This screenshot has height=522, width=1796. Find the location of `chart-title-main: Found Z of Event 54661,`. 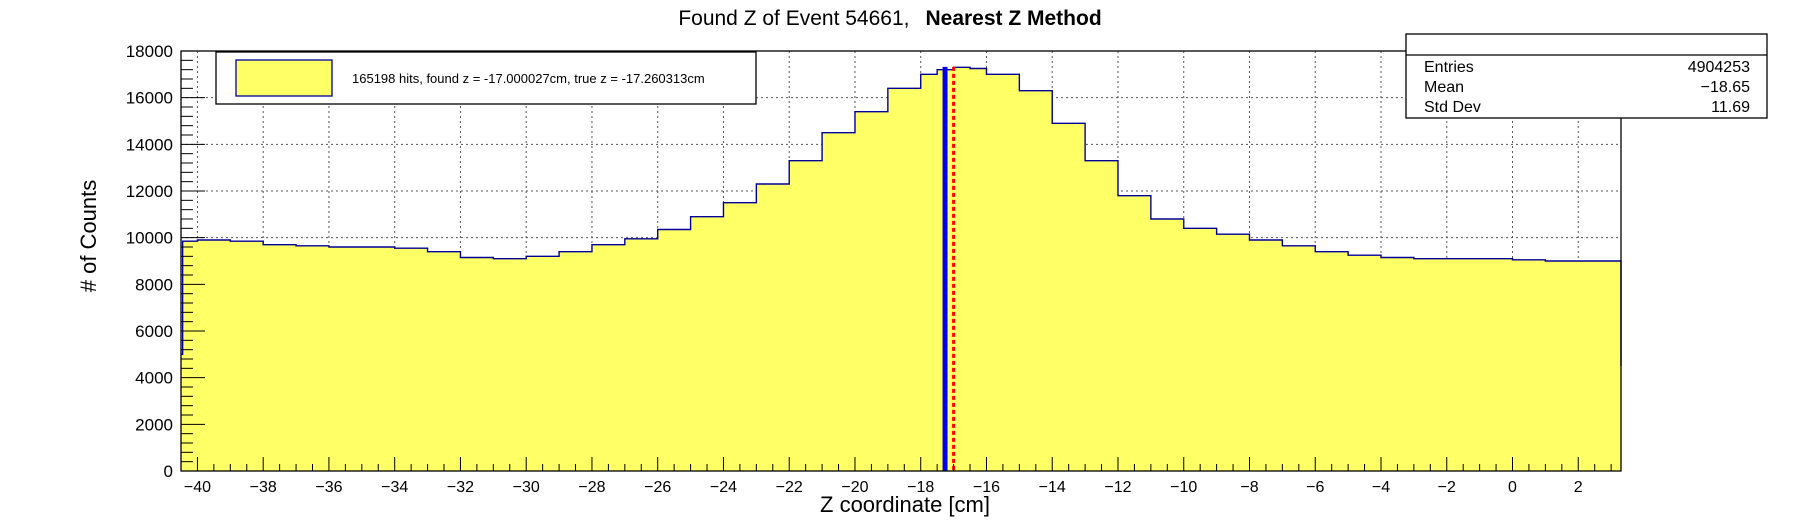

chart-title-main: Found Z of Event 54661, is located at coordinates (793, 18).